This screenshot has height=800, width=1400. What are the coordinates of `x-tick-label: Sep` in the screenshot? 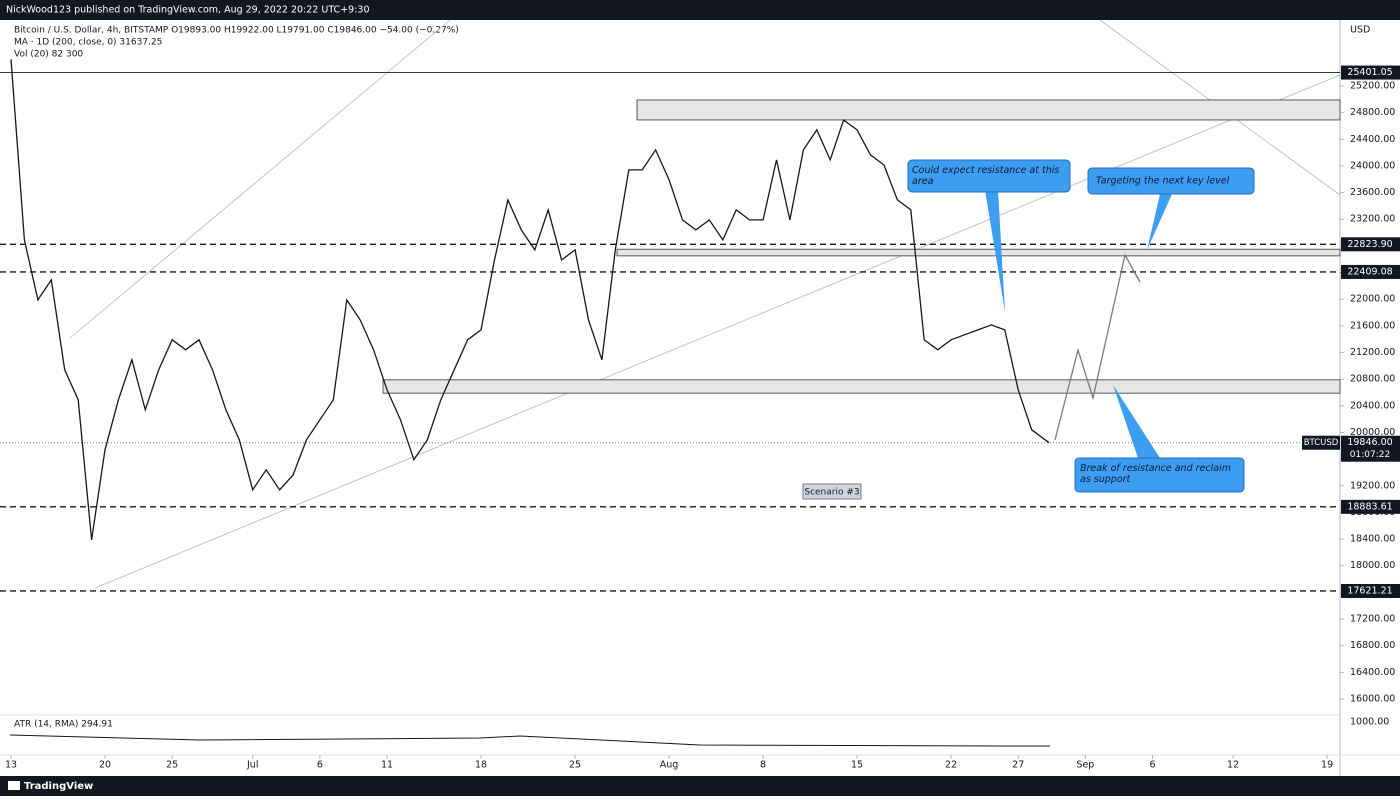 It's located at (1085, 765).